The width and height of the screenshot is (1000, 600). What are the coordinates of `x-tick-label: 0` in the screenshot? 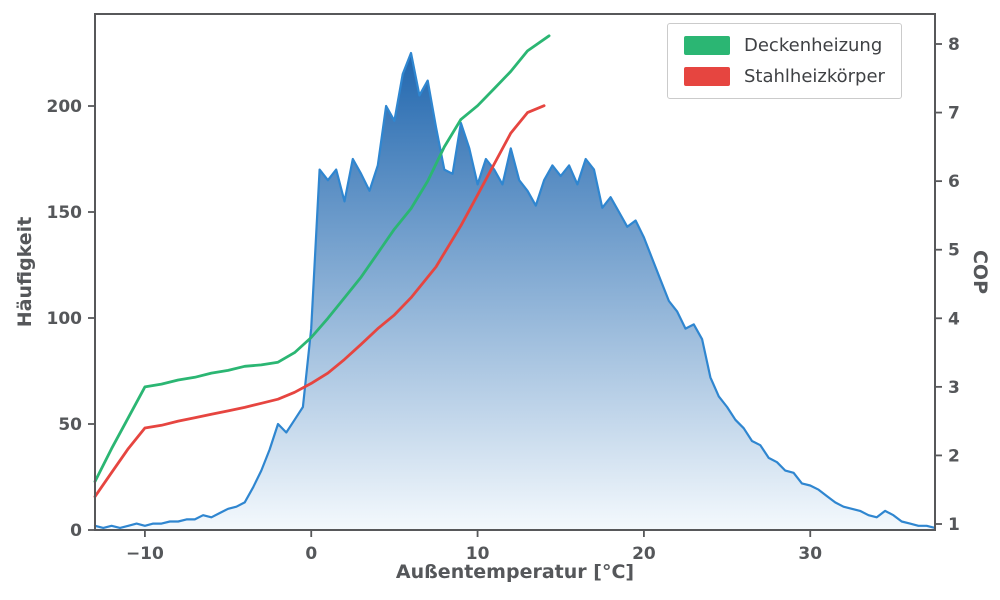 It's located at (311, 554).